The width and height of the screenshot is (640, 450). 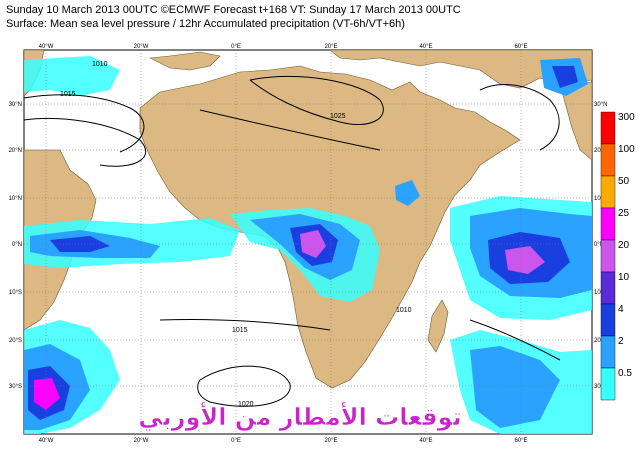 I want to click on lon-labels-bottom: 40°W 20°W 0°E 20°E 40°E 60°E, so click(x=283, y=441).